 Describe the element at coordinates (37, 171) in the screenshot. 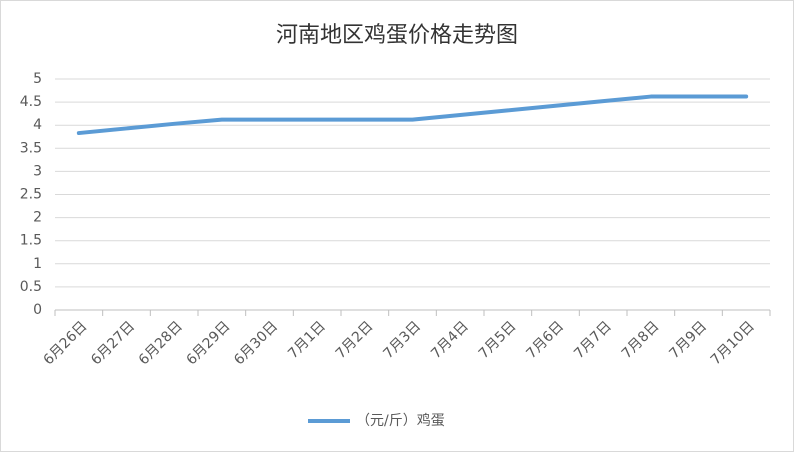

I see `y-tick-label: 3` at that location.